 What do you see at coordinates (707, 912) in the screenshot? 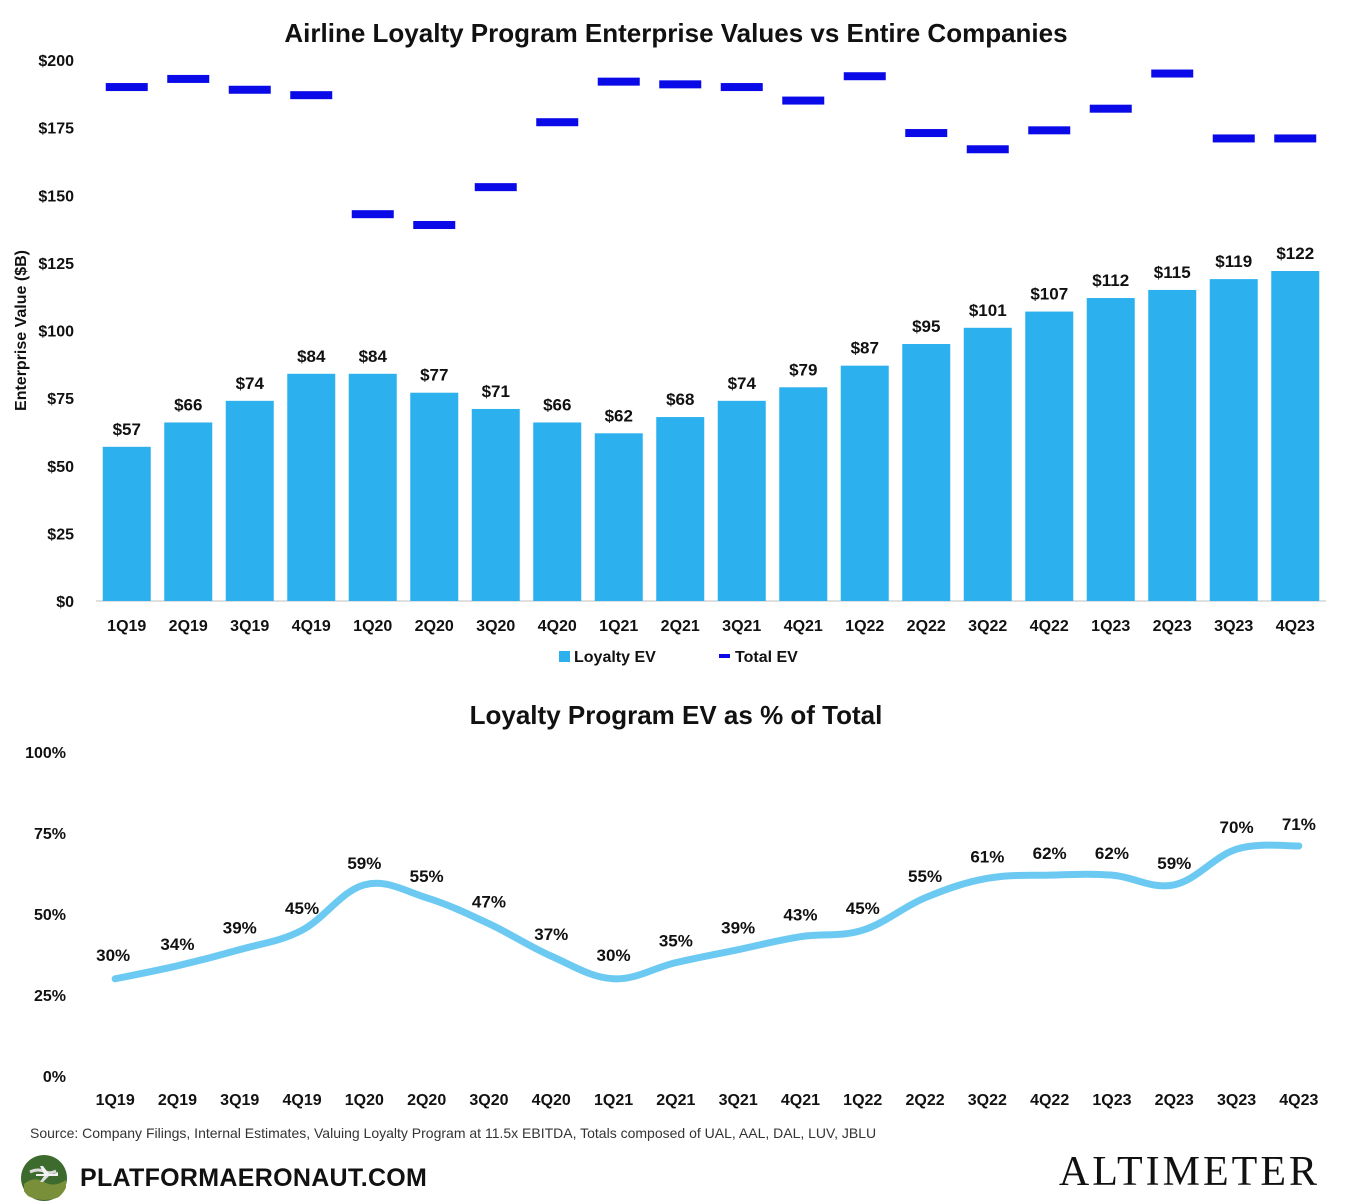
I see `line-loyalty-share` at bounding box center [707, 912].